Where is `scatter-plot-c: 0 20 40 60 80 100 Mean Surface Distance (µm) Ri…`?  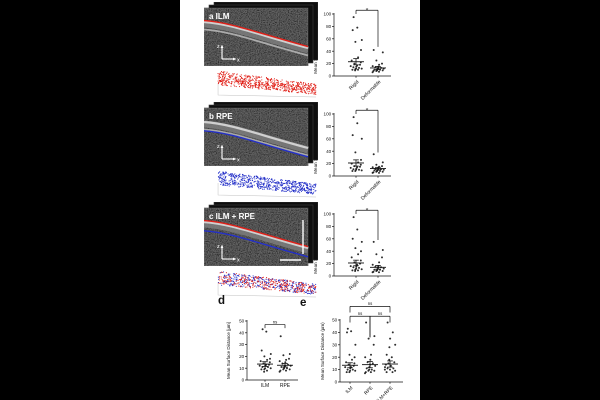 scatter-plot-c: 0 20 40 60 80 100 Mean Surface Distance (µm) Ri… is located at coordinates (359, 250).